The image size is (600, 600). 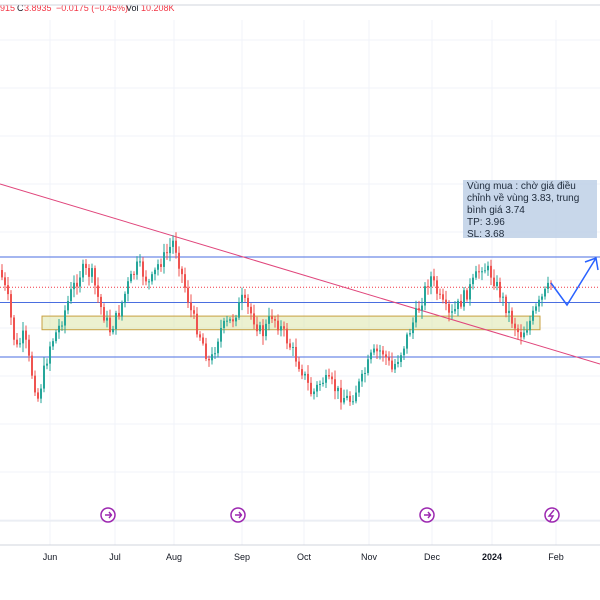 I want to click on x-tick-label: 2024, so click(x=492, y=557).